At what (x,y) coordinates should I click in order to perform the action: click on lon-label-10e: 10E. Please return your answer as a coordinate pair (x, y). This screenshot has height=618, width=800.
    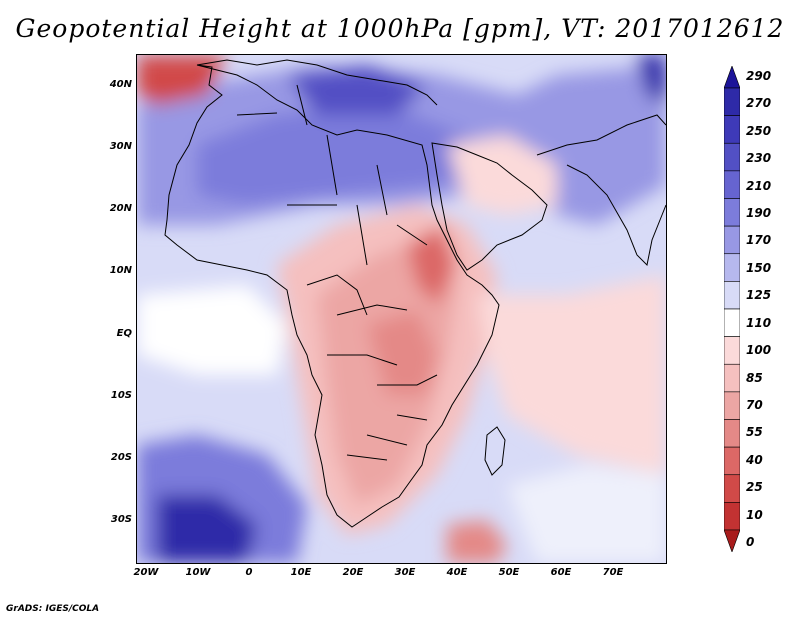
    Looking at the image, I should click on (301, 572).